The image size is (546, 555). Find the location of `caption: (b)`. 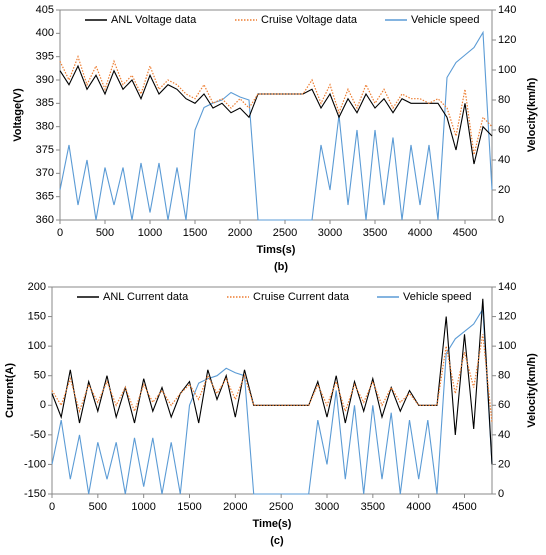

caption: (b) is located at coordinates (281, 267).